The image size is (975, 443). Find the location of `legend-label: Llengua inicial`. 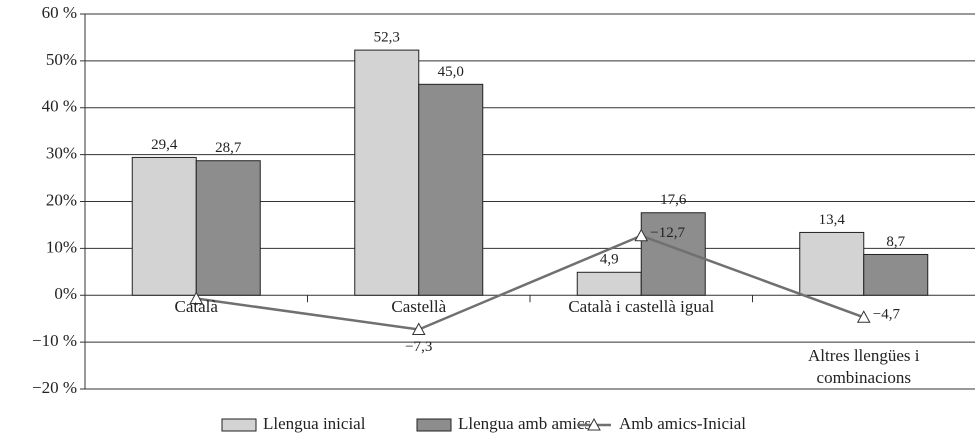

legend-label: Llengua inicial is located at coordinates (314, 423).